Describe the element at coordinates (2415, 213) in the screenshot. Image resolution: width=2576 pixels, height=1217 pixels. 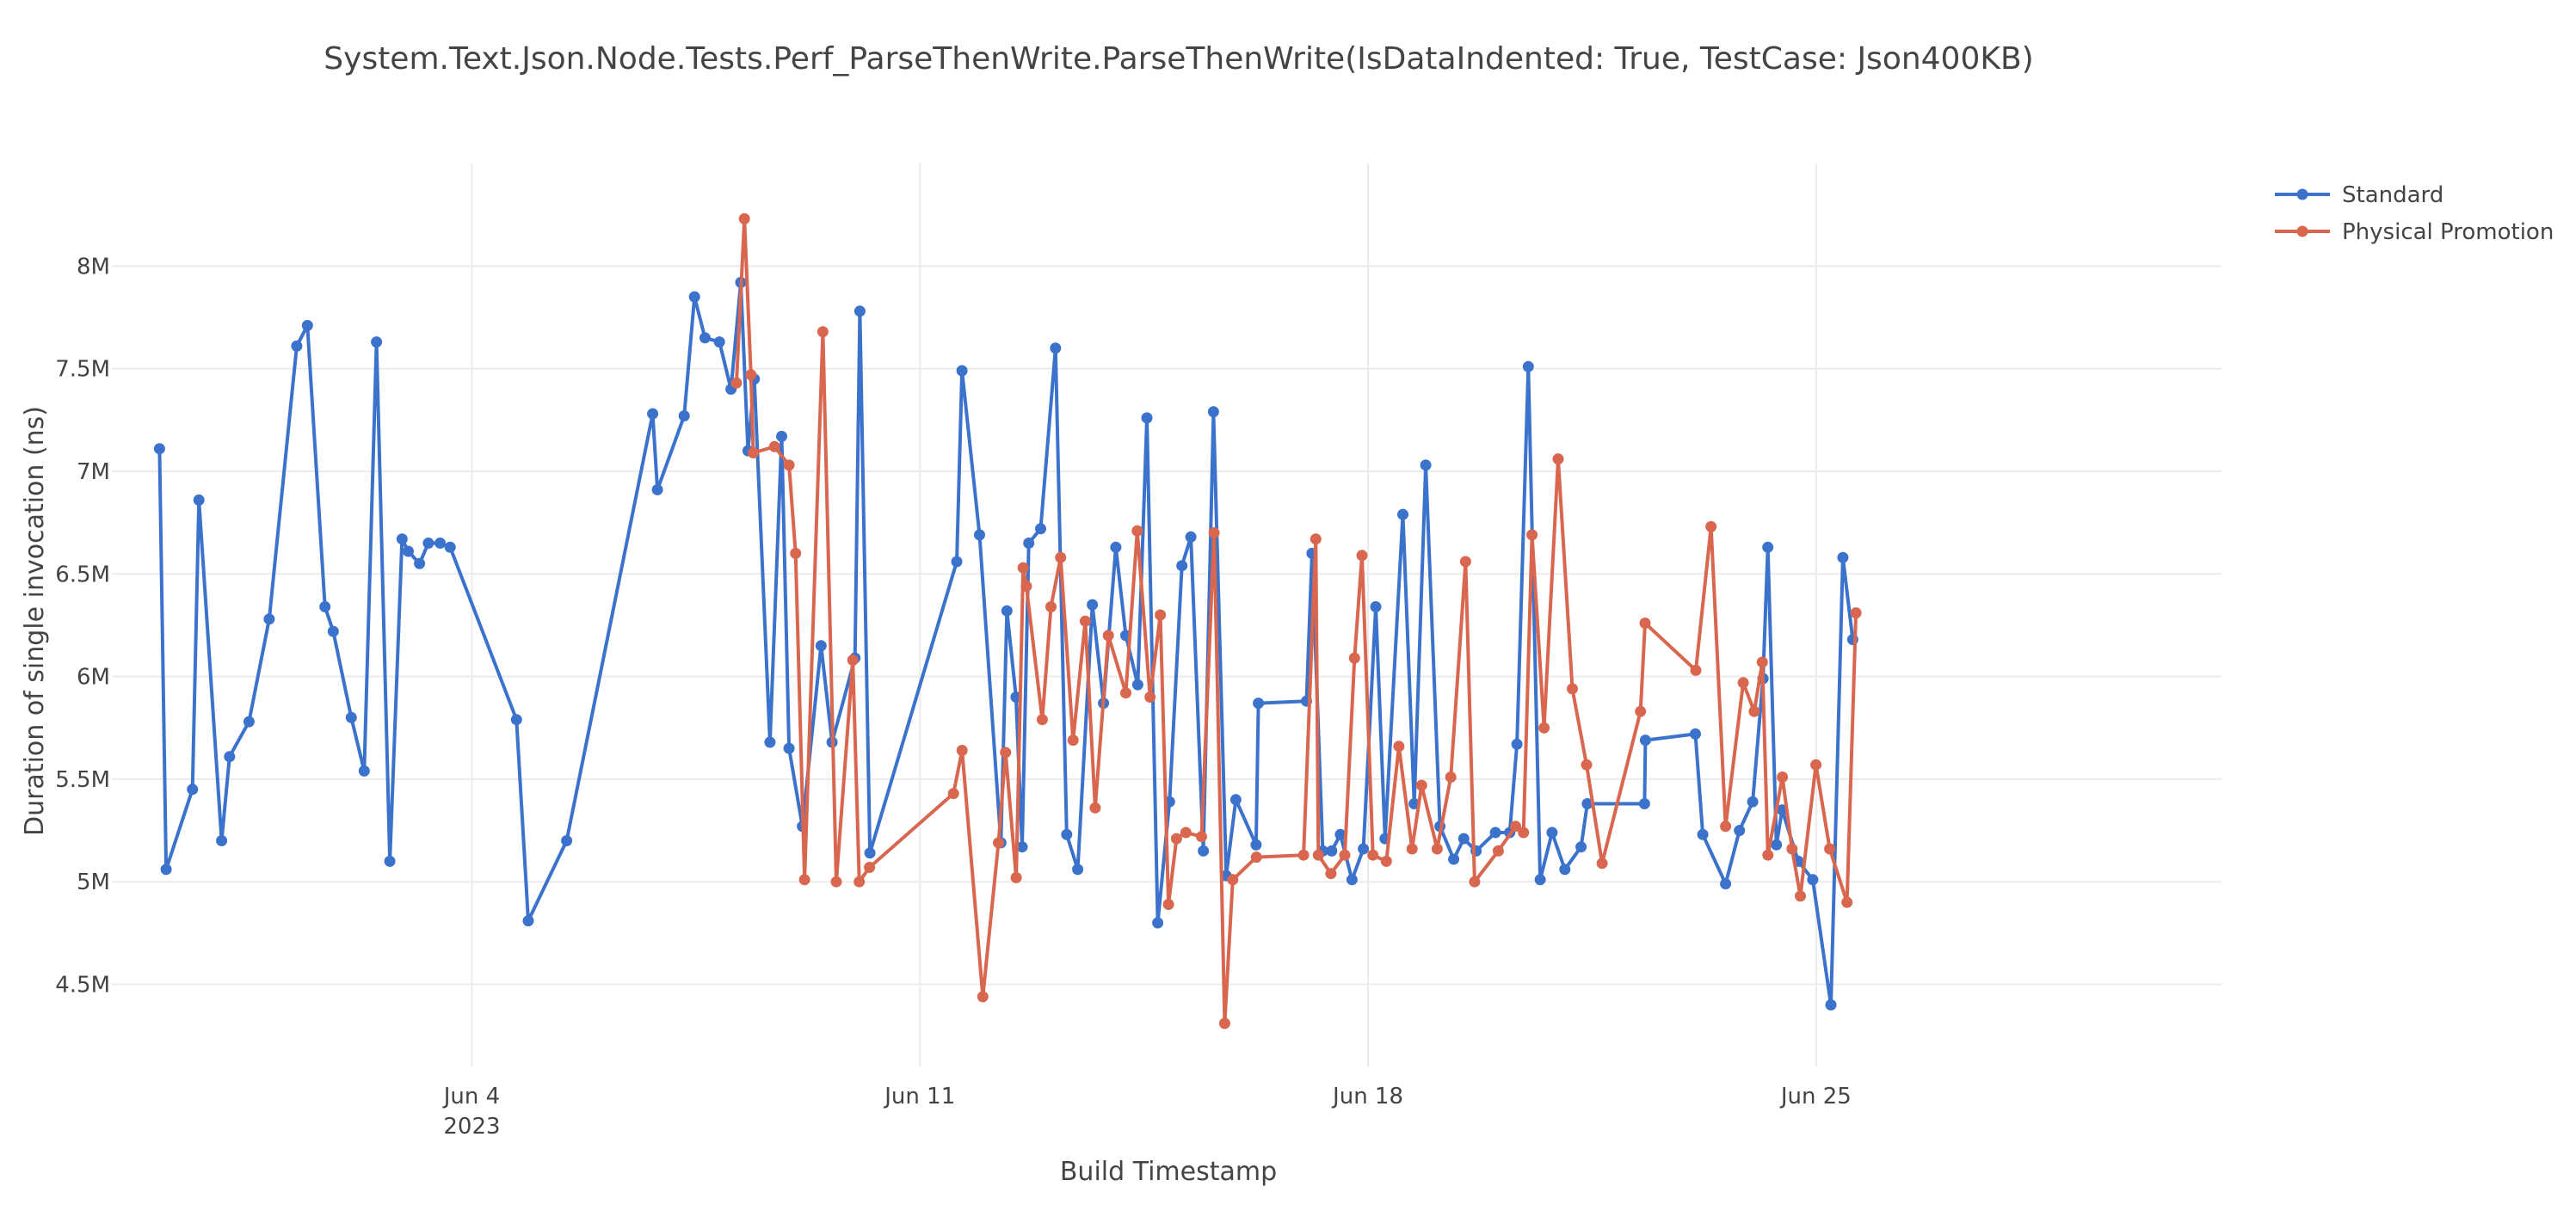
I see `legend: Standard Physical Promotion` at that location.